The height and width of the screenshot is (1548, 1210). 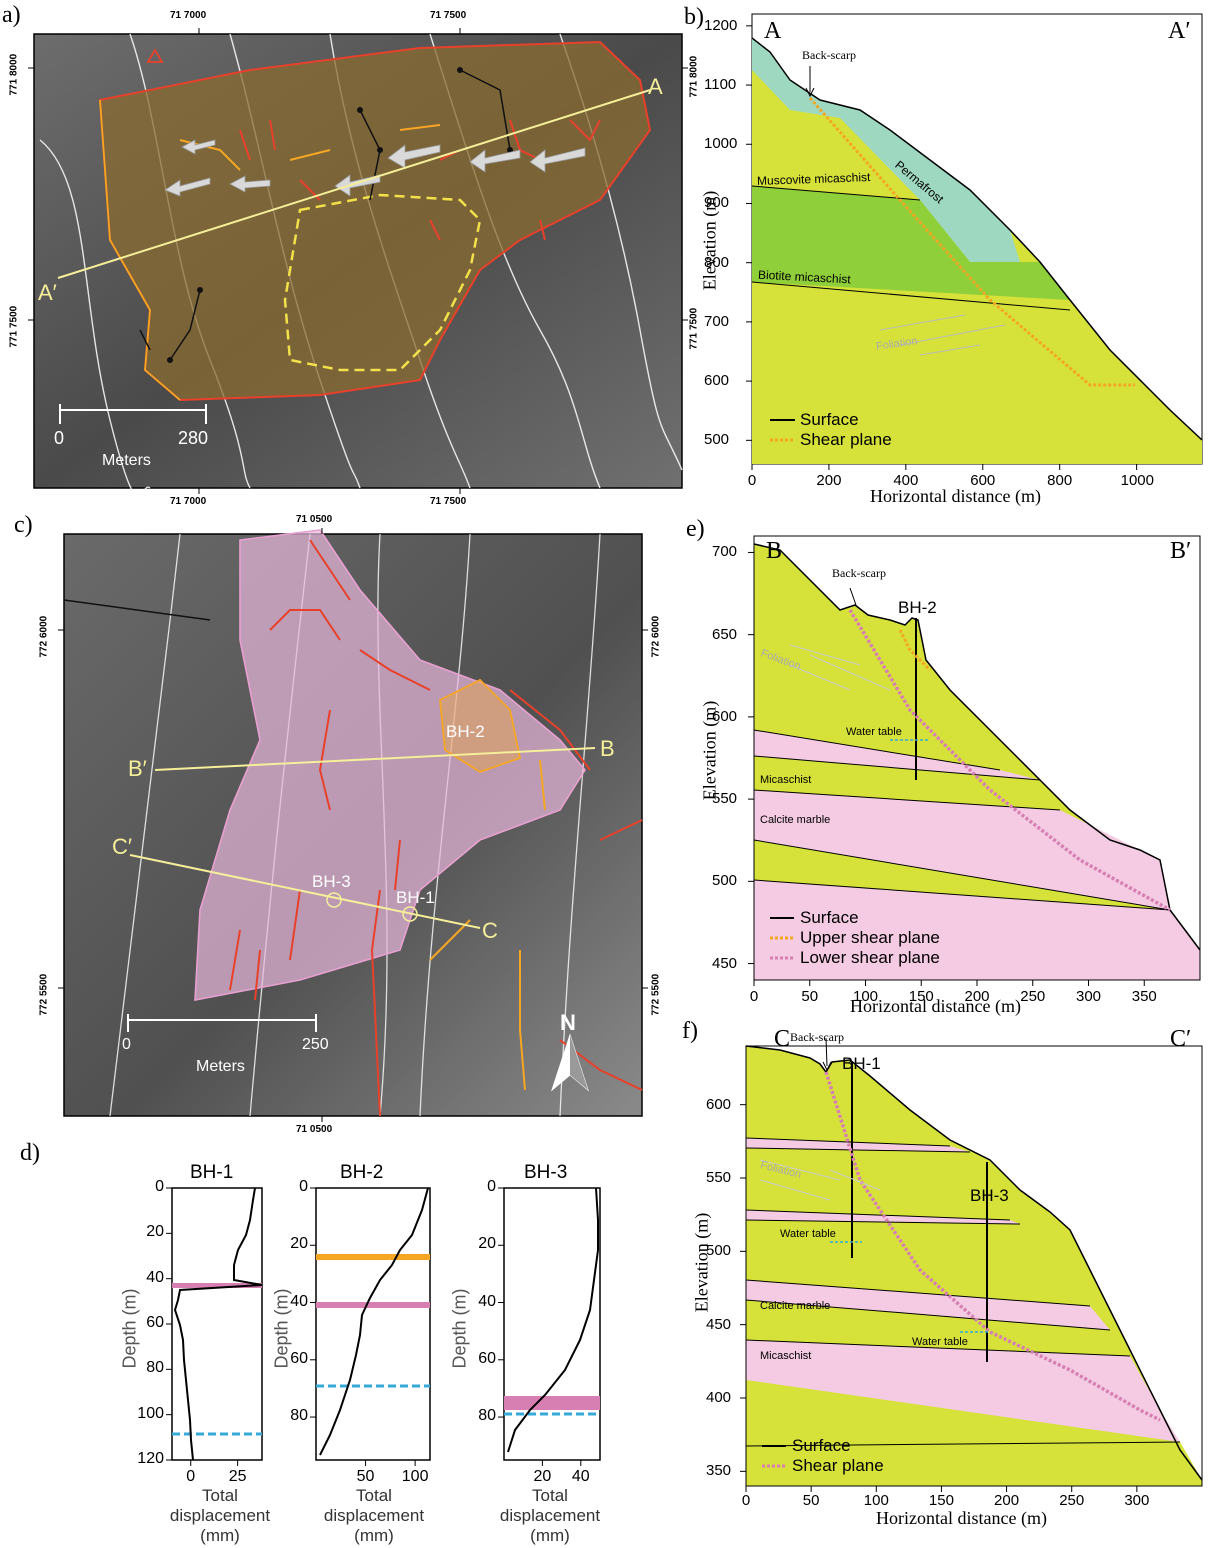 I want to click on d-xlabel-3-line-1: Total, so click(x=550, y=1495).